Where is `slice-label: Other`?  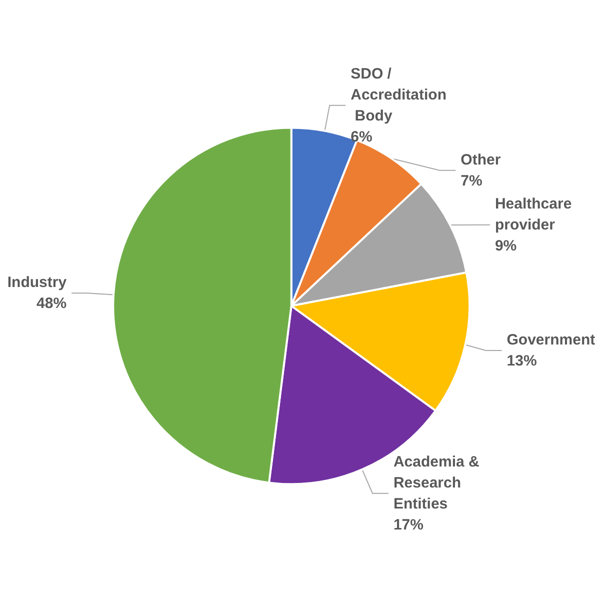
slice-label: Other is located at coordinates (480, 159).